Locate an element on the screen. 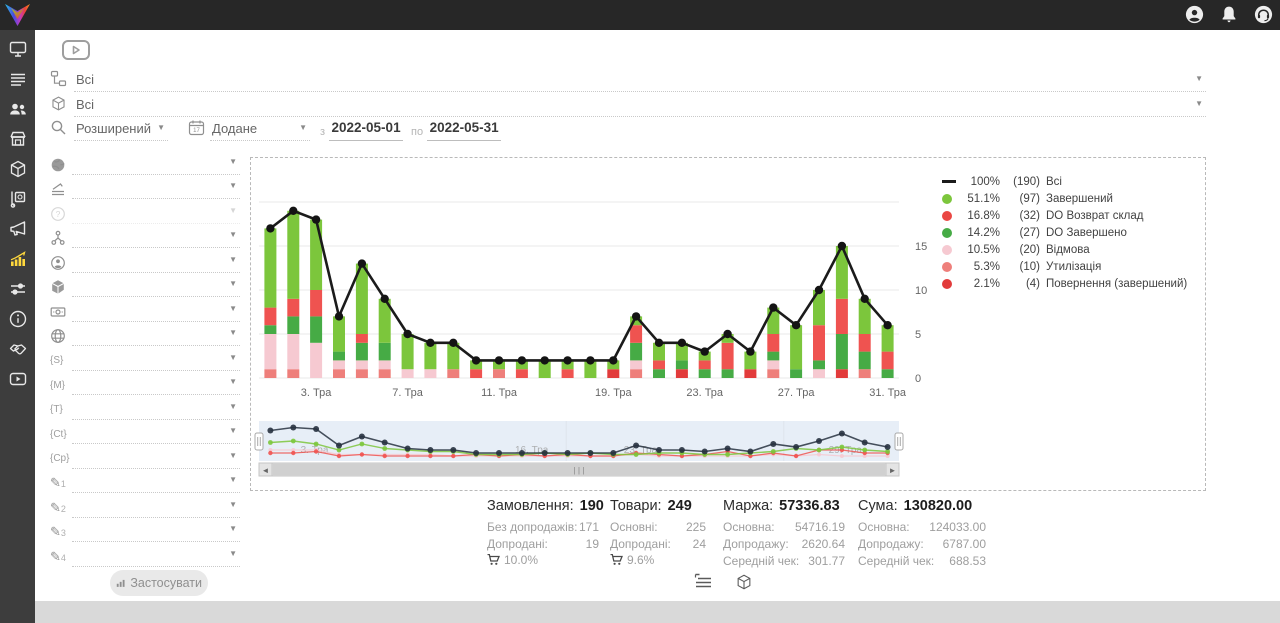 The height and width of the screenshot is (623, 1280). sidebar-item-supply-cart is located at coordinates (18, 199).